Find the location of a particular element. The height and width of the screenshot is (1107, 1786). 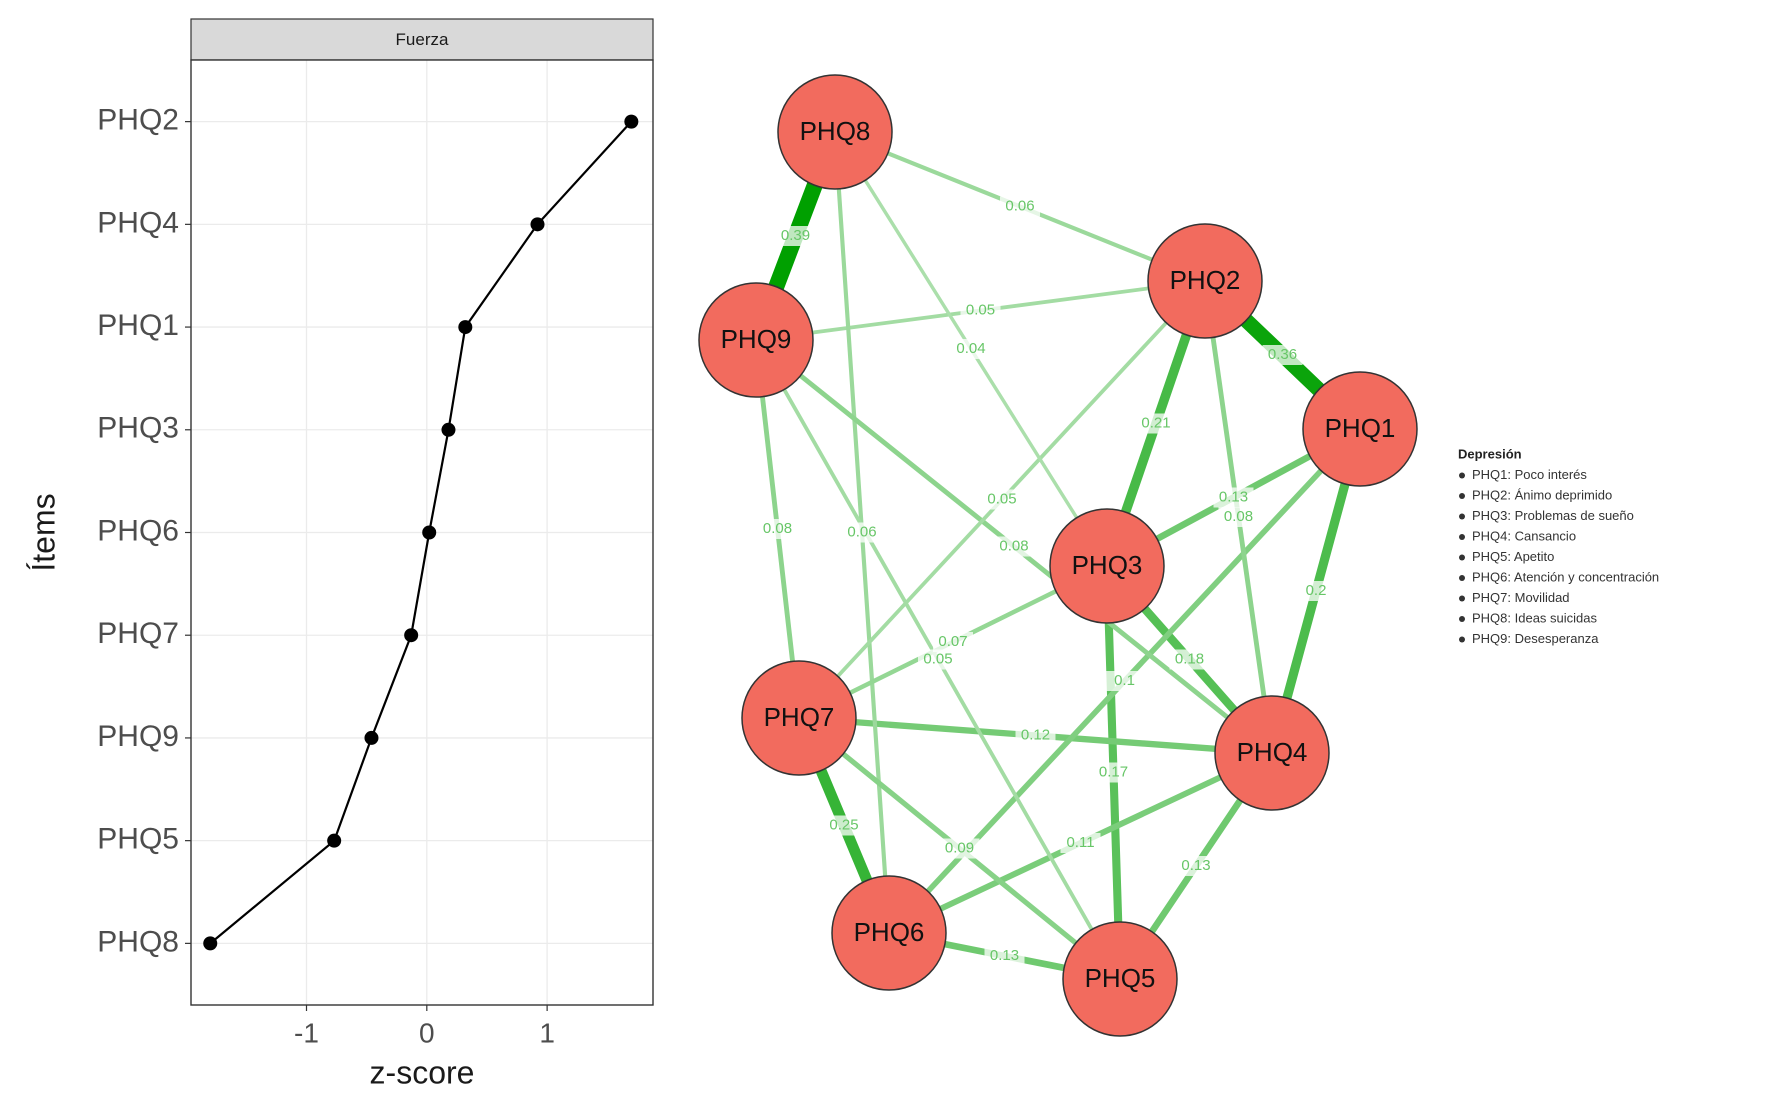

strip is located at coordinates (422, 39).